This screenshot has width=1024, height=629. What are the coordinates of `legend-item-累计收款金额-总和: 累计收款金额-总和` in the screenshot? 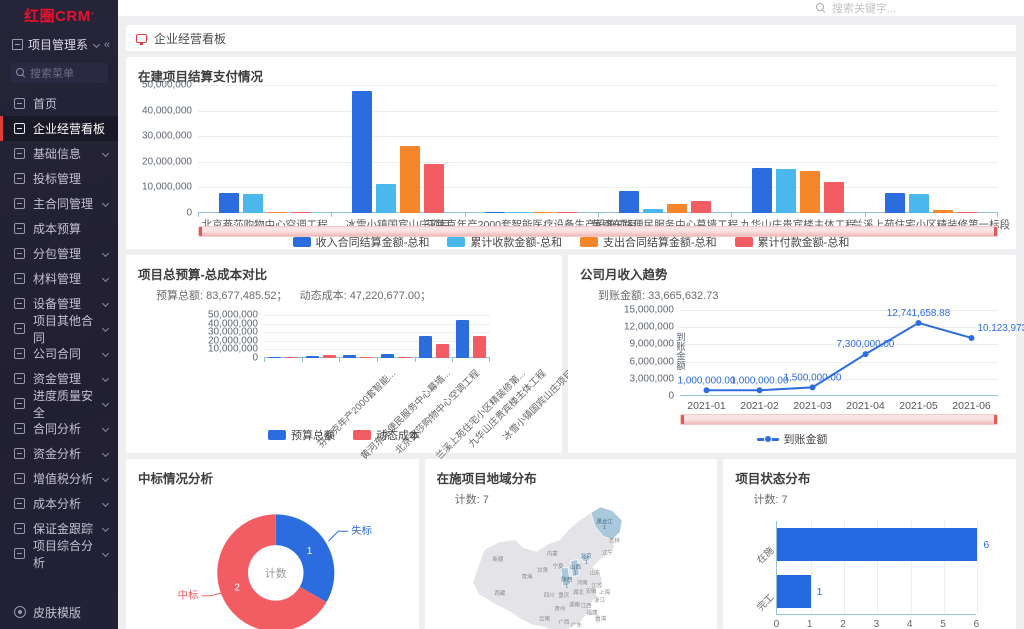 It's located at (504, 242).